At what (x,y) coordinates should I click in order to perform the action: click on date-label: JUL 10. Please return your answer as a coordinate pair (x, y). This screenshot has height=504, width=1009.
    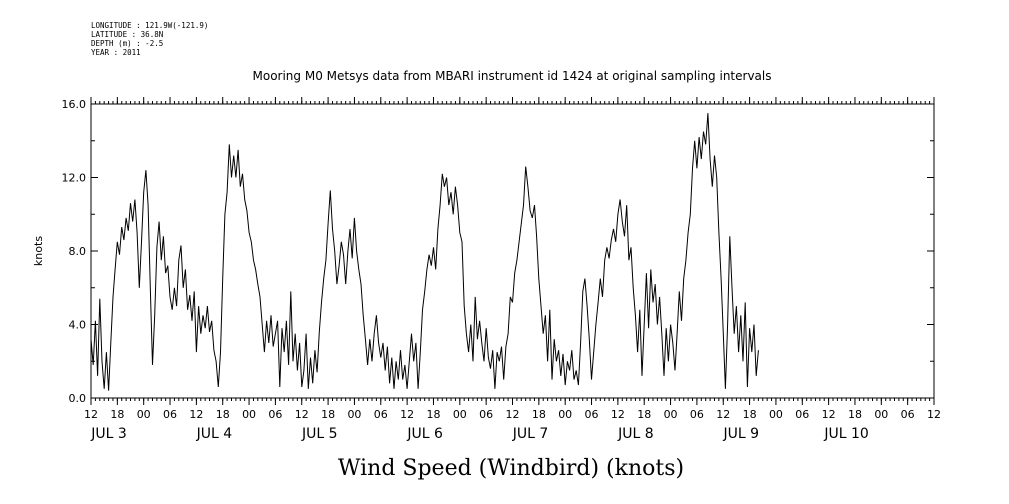
    Looking at the image, I should click on (845, 434).